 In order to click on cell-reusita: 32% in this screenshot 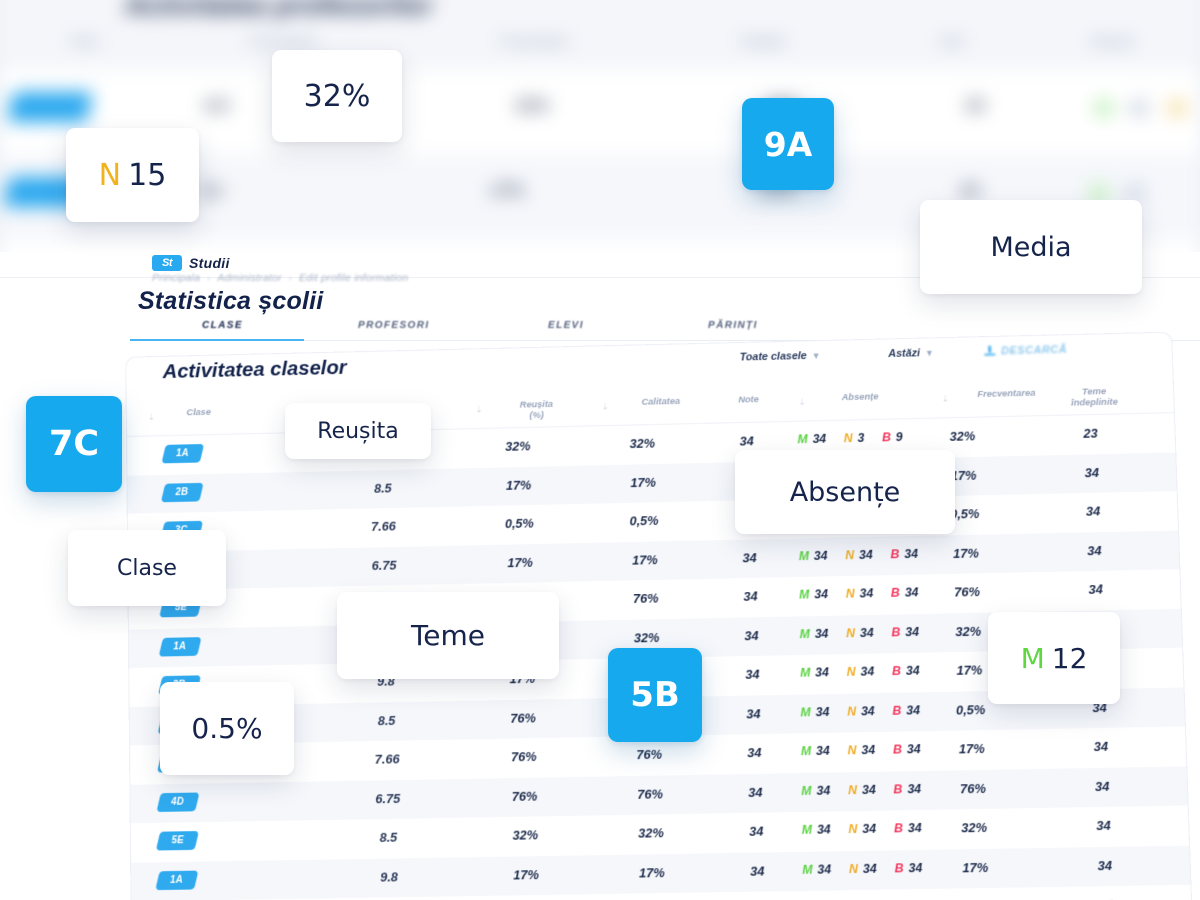, I will do `click(525, 835)`.